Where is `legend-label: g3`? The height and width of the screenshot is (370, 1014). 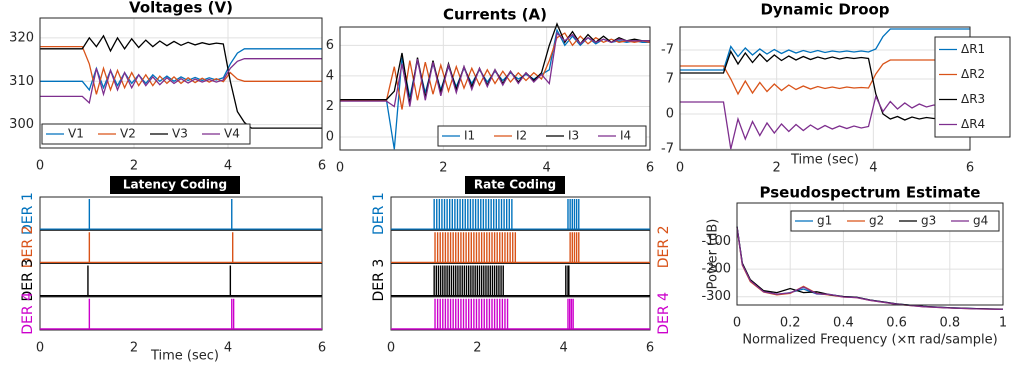 legend-label: g3 is located at coordinates (928, 221).